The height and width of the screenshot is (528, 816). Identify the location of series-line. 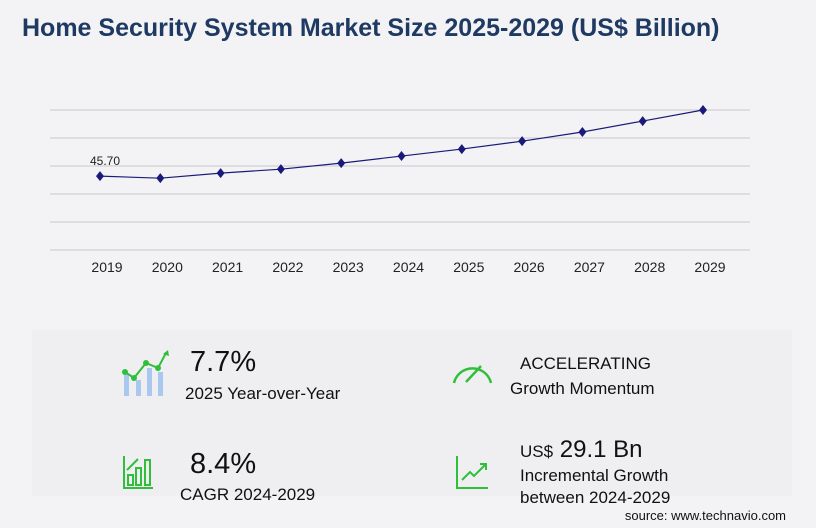
(401, 144).